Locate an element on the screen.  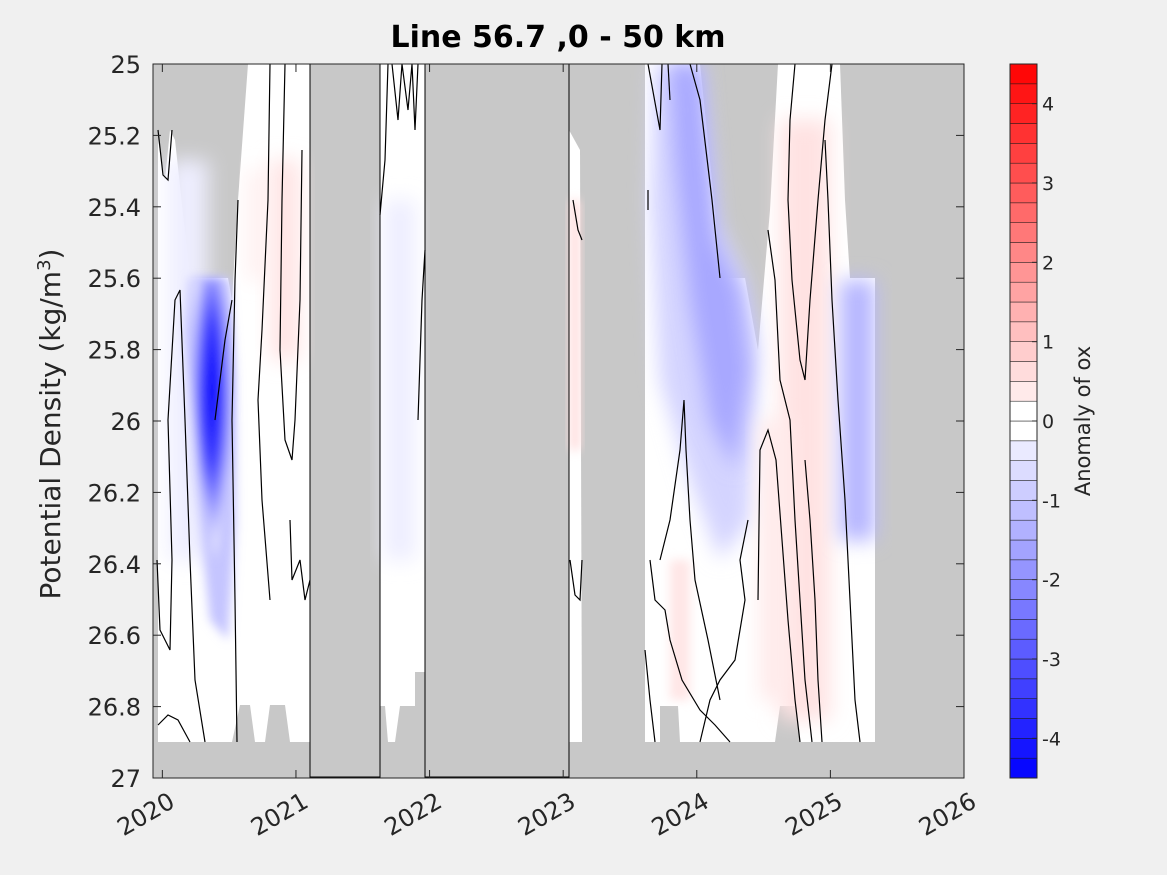
anomaly-weak-positive-2020b is located at coordinates (257, 225).